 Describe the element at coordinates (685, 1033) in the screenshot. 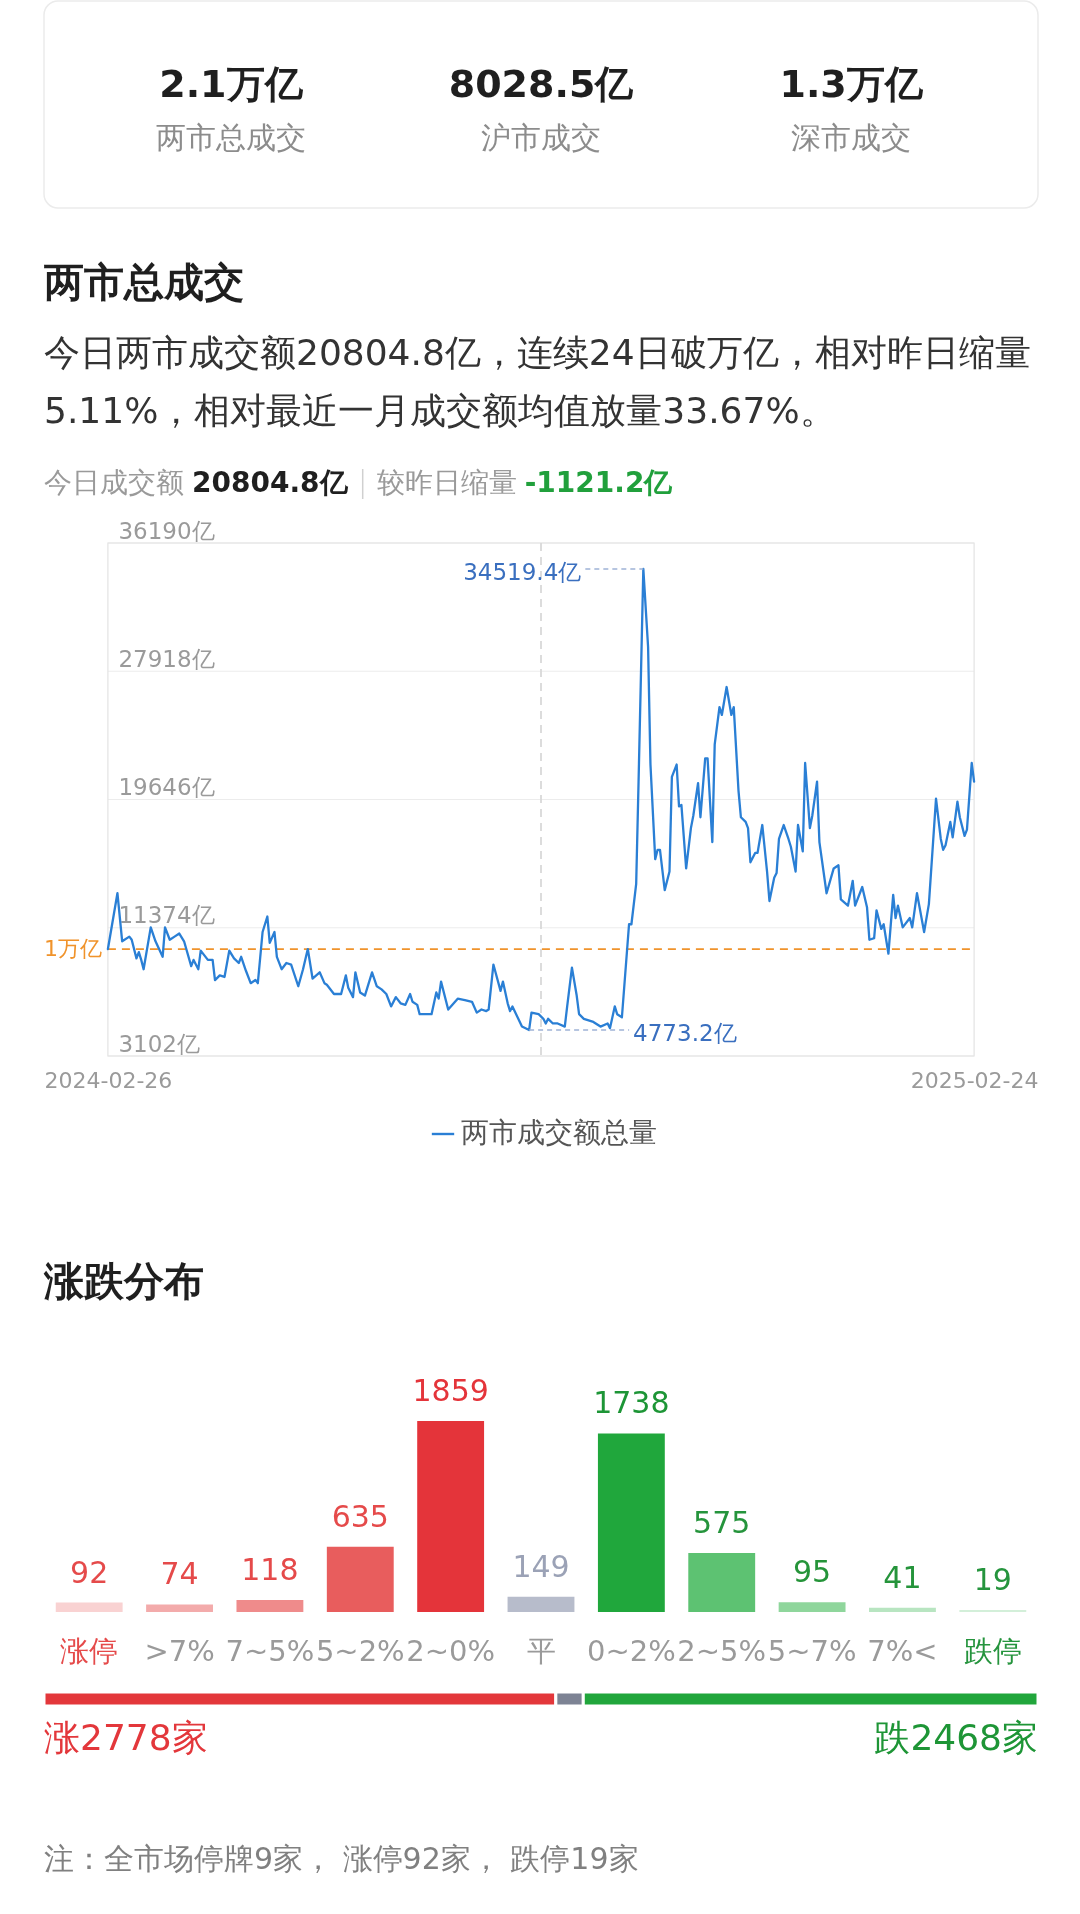

I see `annotation: 4773.2亿` at that location.